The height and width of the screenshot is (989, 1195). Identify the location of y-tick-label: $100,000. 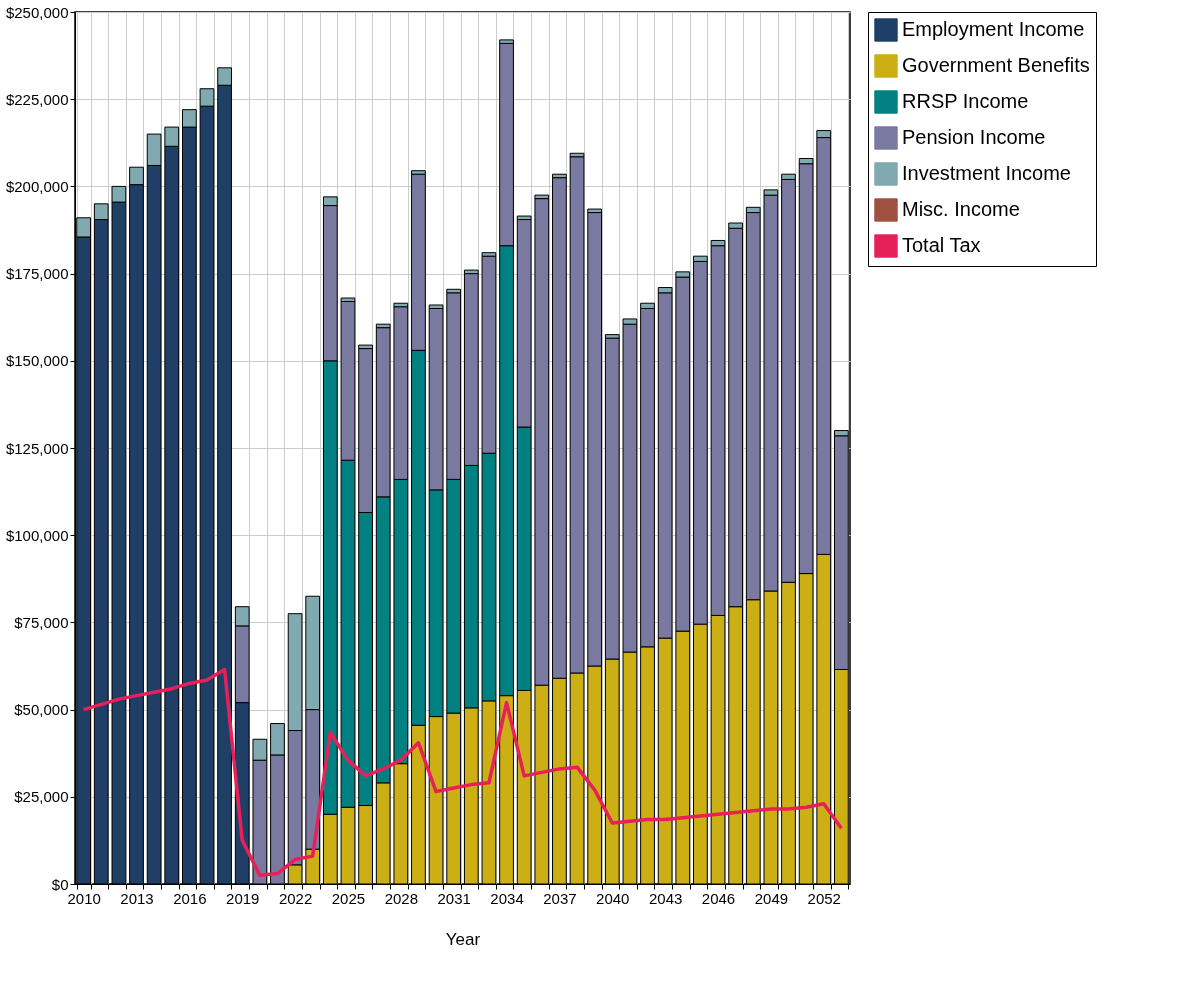
(37, 535).